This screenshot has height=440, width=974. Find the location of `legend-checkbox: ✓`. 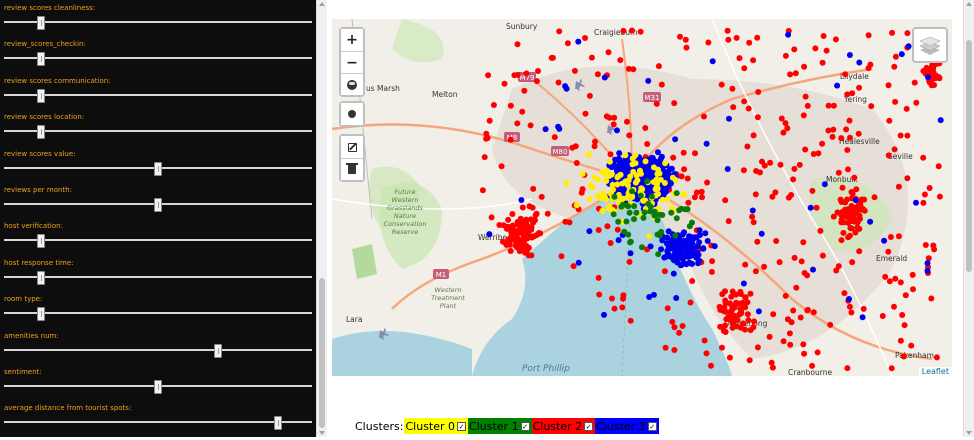

legend-checkbox: ✓ is located at coordinates (462, 426).